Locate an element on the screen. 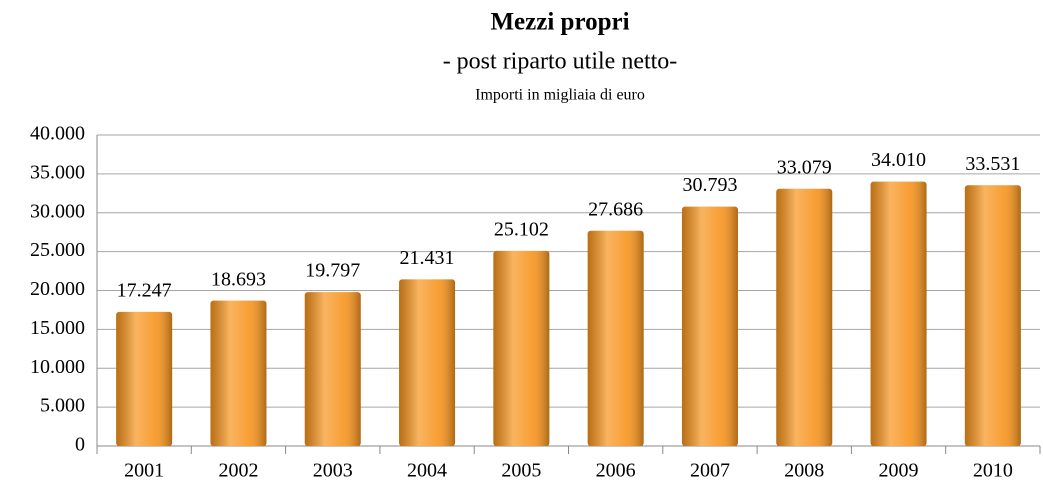  x-tick-label: 2010 is located at coordinates (993, 471).